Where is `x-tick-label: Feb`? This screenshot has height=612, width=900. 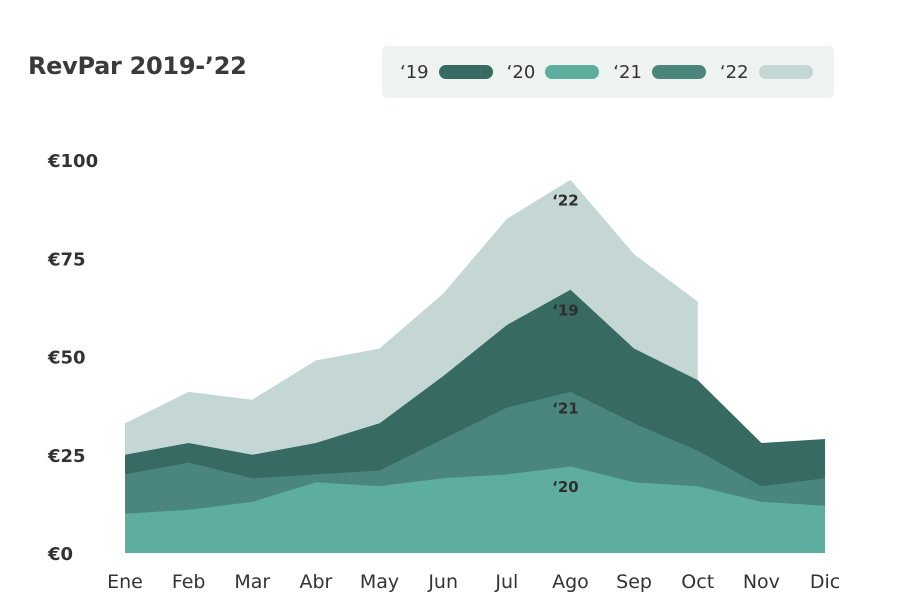 x-tick-label: Feb is located at coordinates (189, 582).